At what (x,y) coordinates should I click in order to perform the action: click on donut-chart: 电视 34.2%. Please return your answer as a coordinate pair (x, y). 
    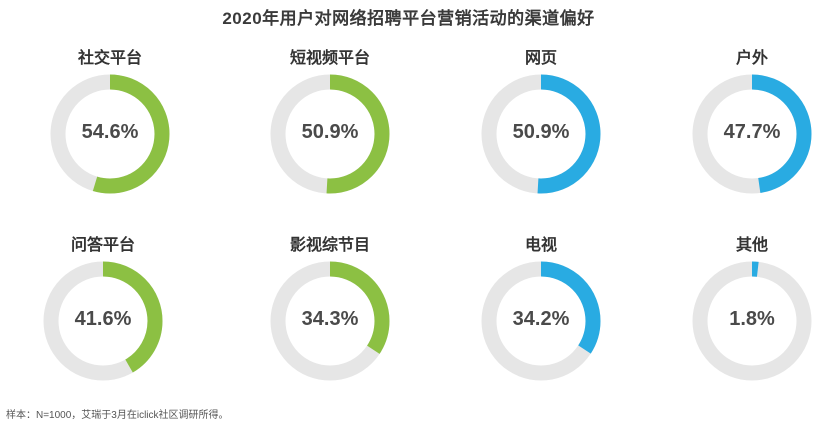
    Looking at the image, I should click on (541, 321).